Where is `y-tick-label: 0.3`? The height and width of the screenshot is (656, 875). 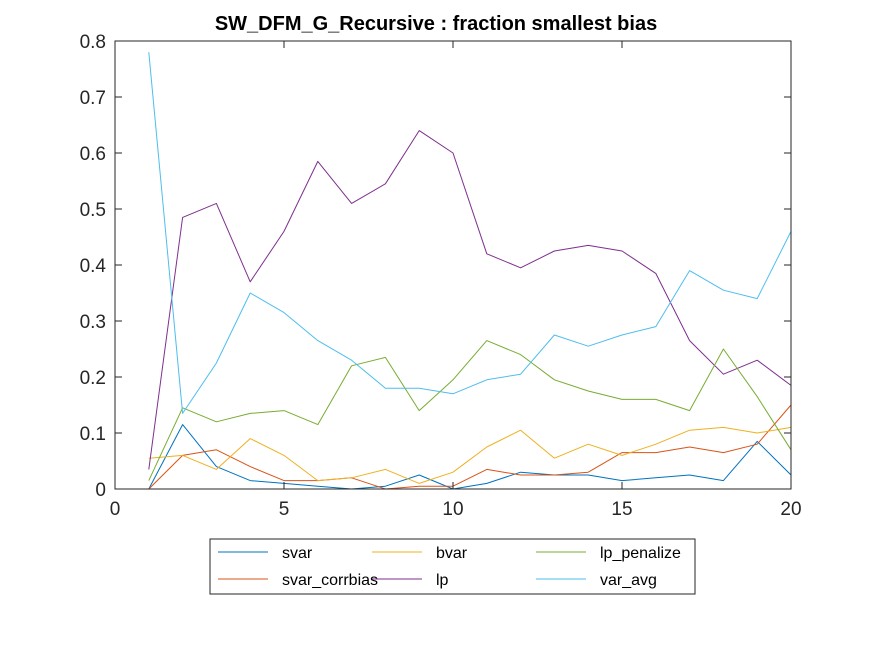 y-tick-label: 0.3 is located at coordinates (93, 322).